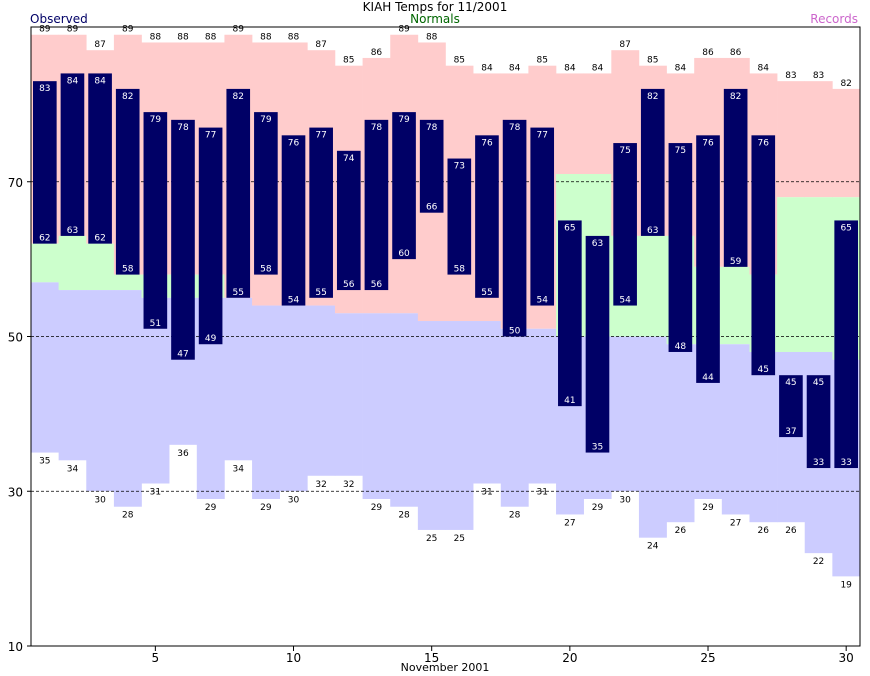 The height and width of the screenshot is (676, 870). I want to click on observed-low-label: 66, so click(432, 208).